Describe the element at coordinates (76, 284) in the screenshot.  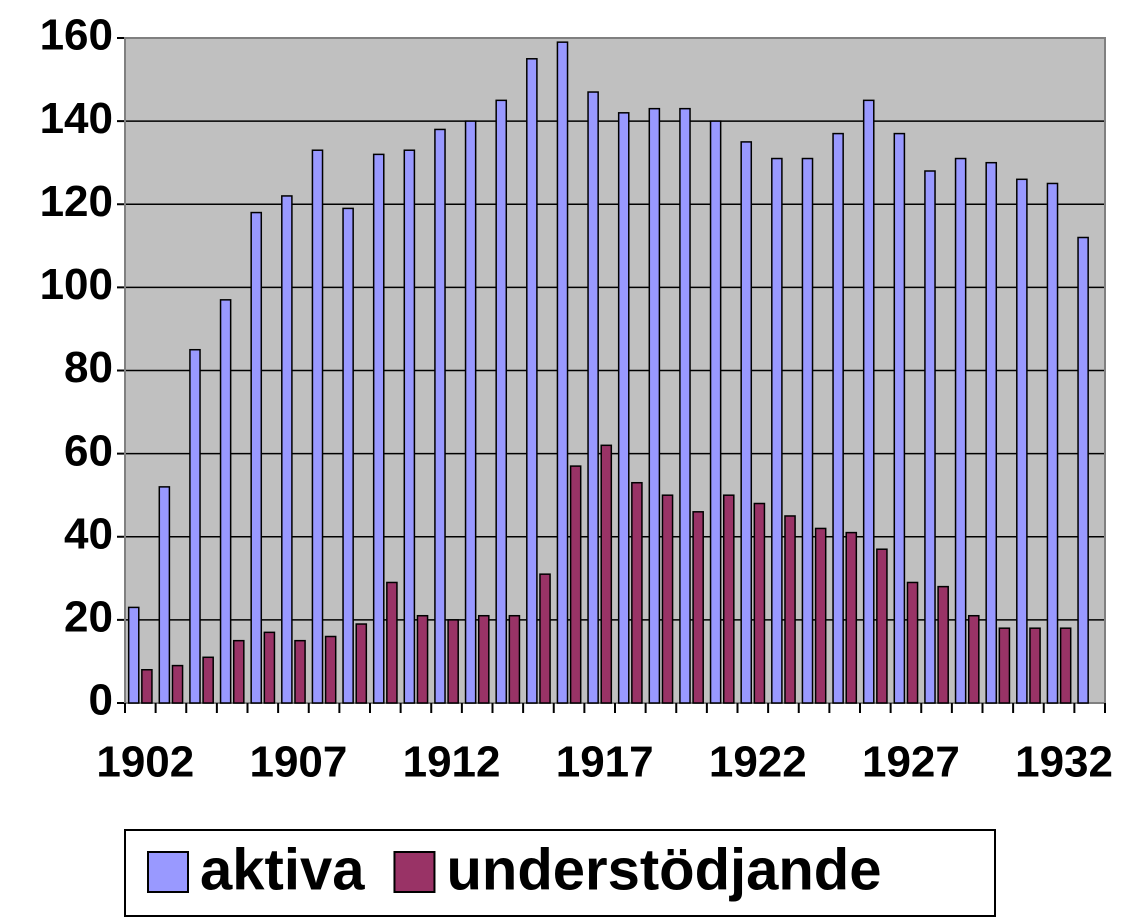
I see `y-tick-label: 100` at that location.